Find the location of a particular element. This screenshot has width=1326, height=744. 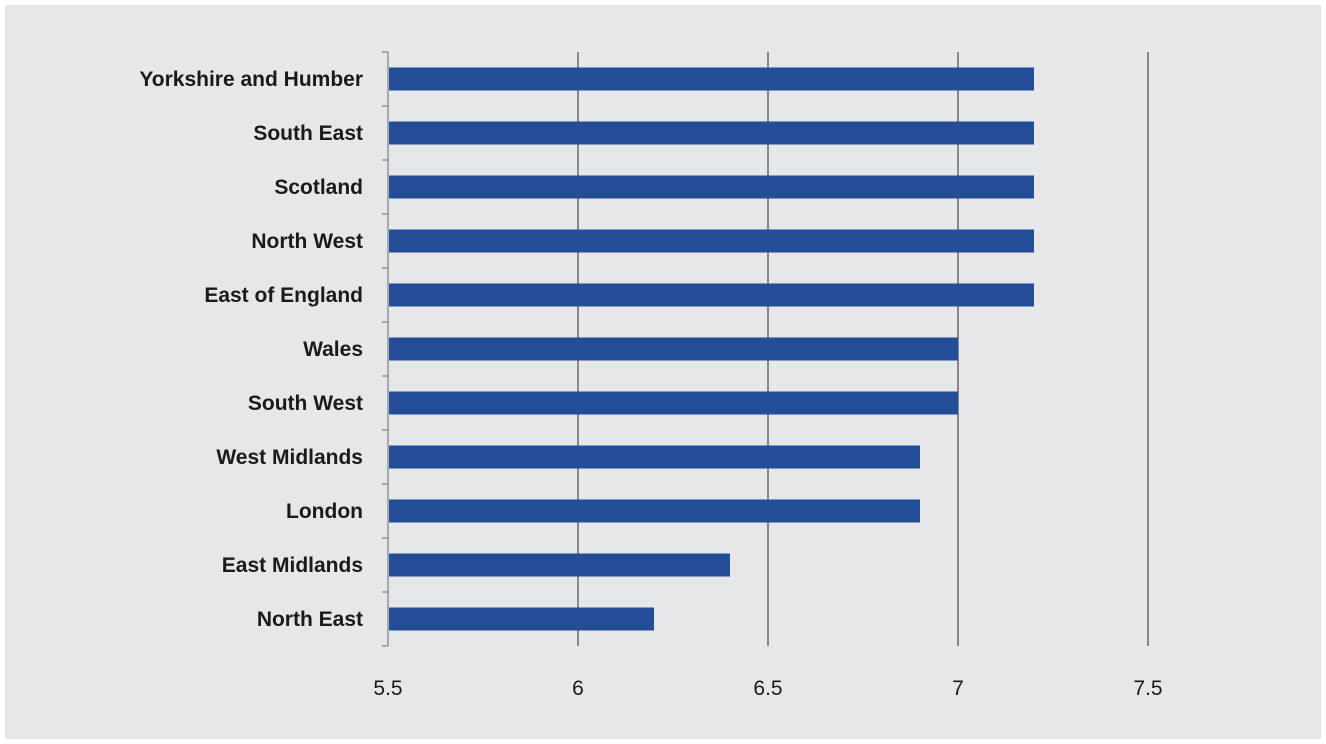

category-label-scotland: Scotland is located at coordinates (318, 187).